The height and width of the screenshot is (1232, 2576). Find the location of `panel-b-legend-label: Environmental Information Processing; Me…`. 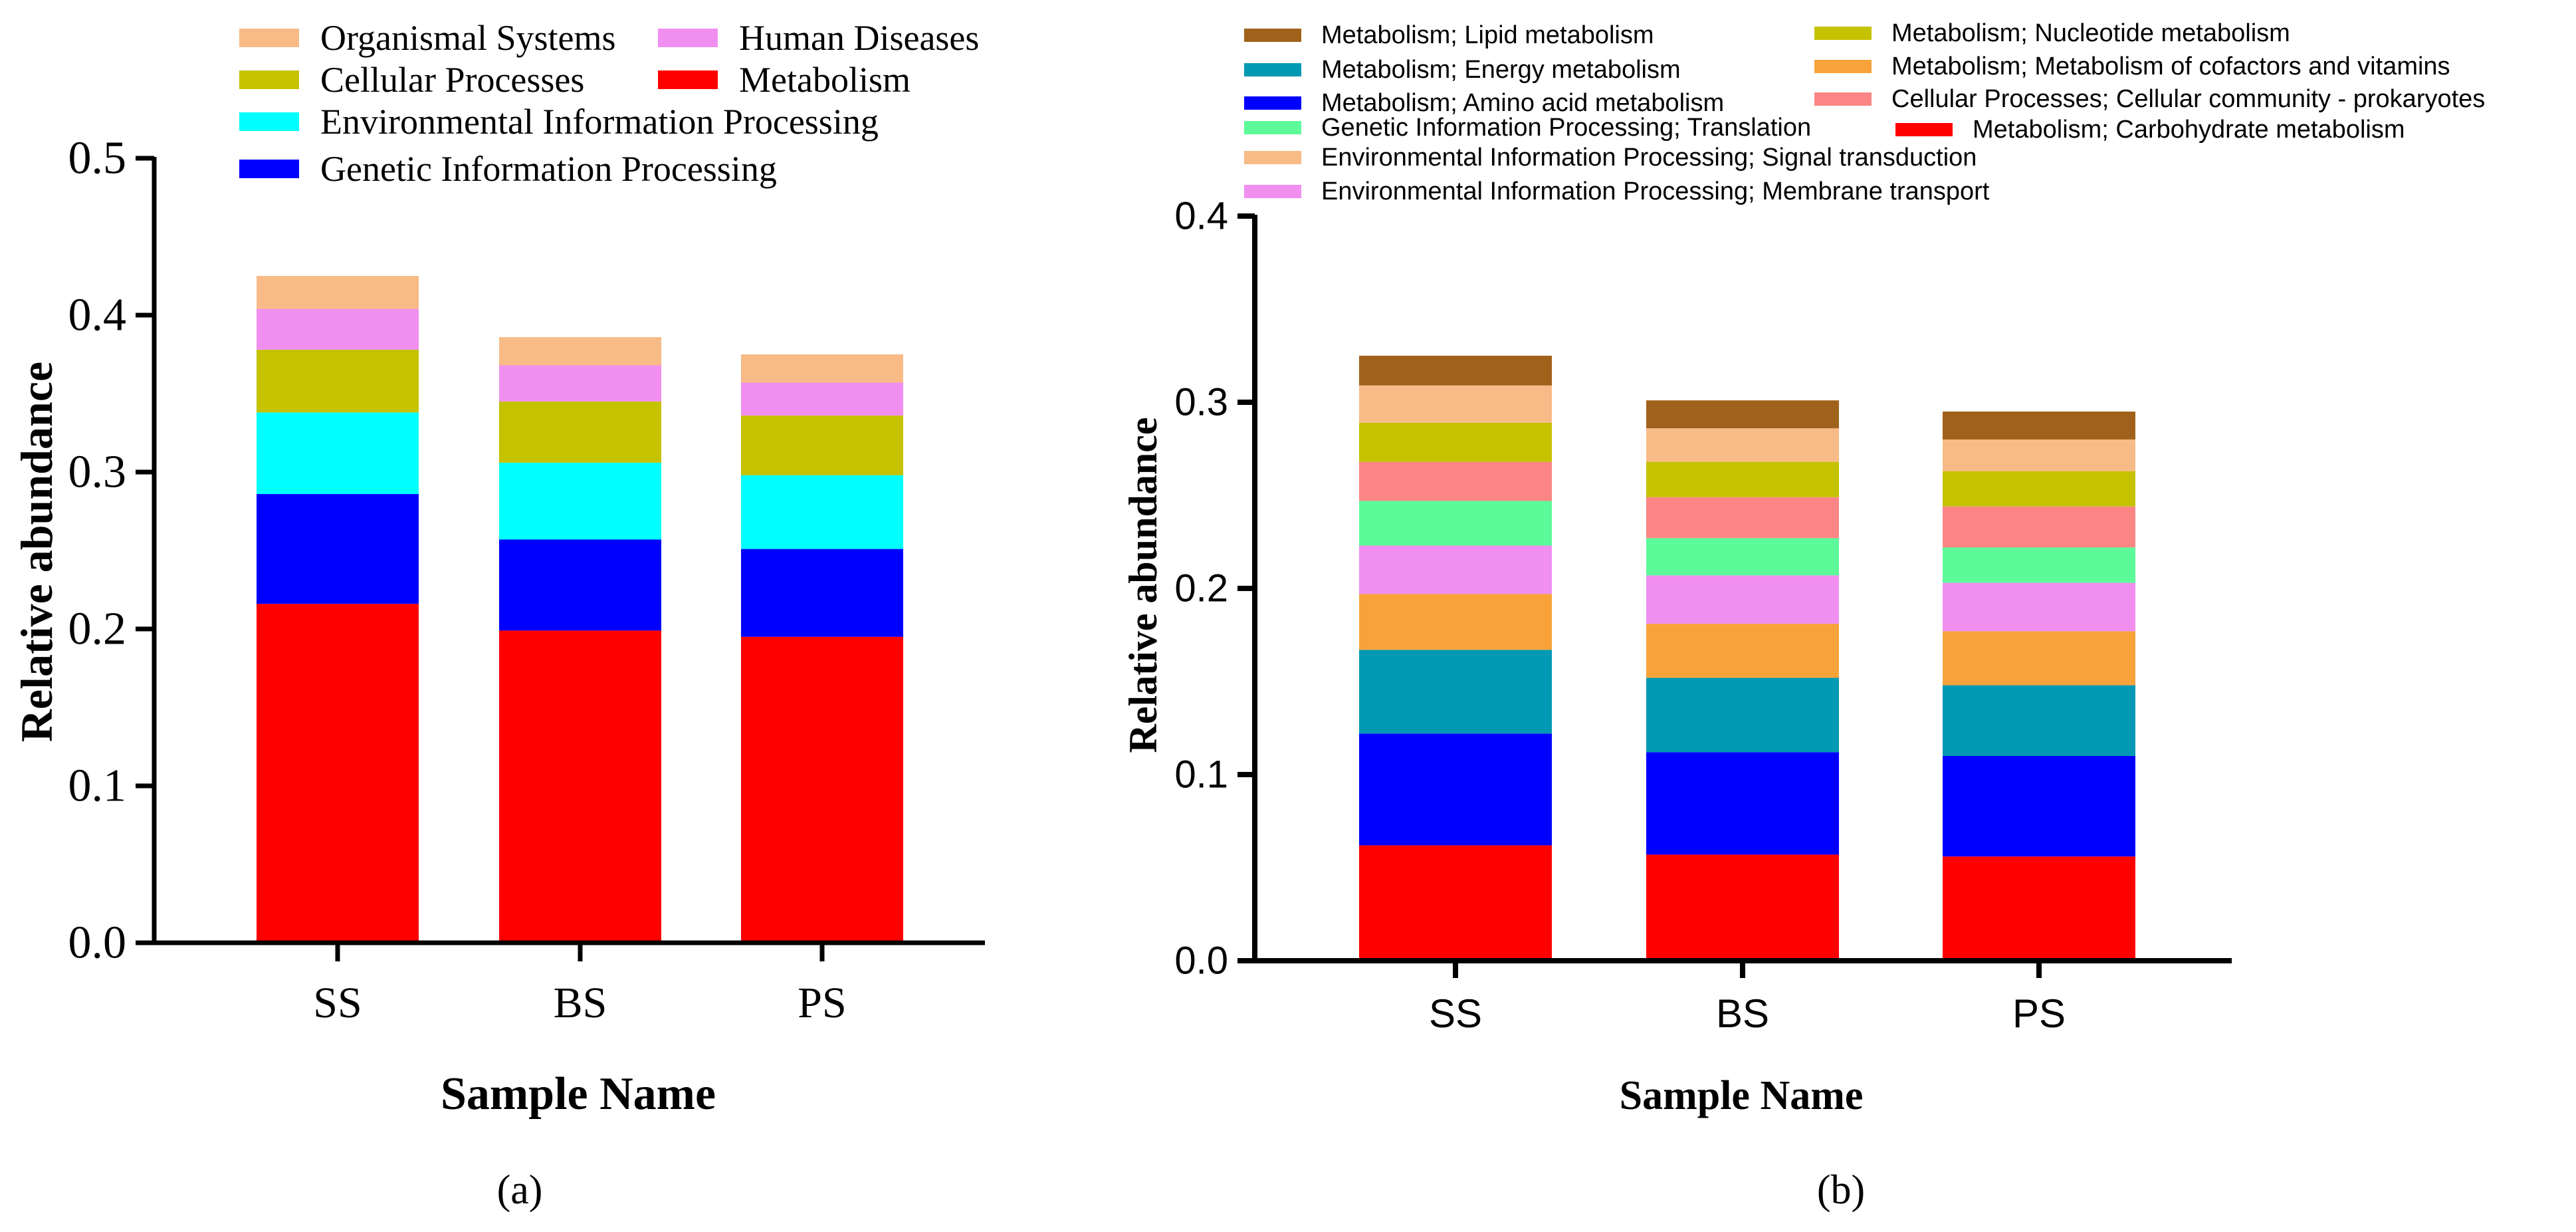

panel-b-legend-label: Environmental Information Processing; Me… is located at coordinates (1655, 191).